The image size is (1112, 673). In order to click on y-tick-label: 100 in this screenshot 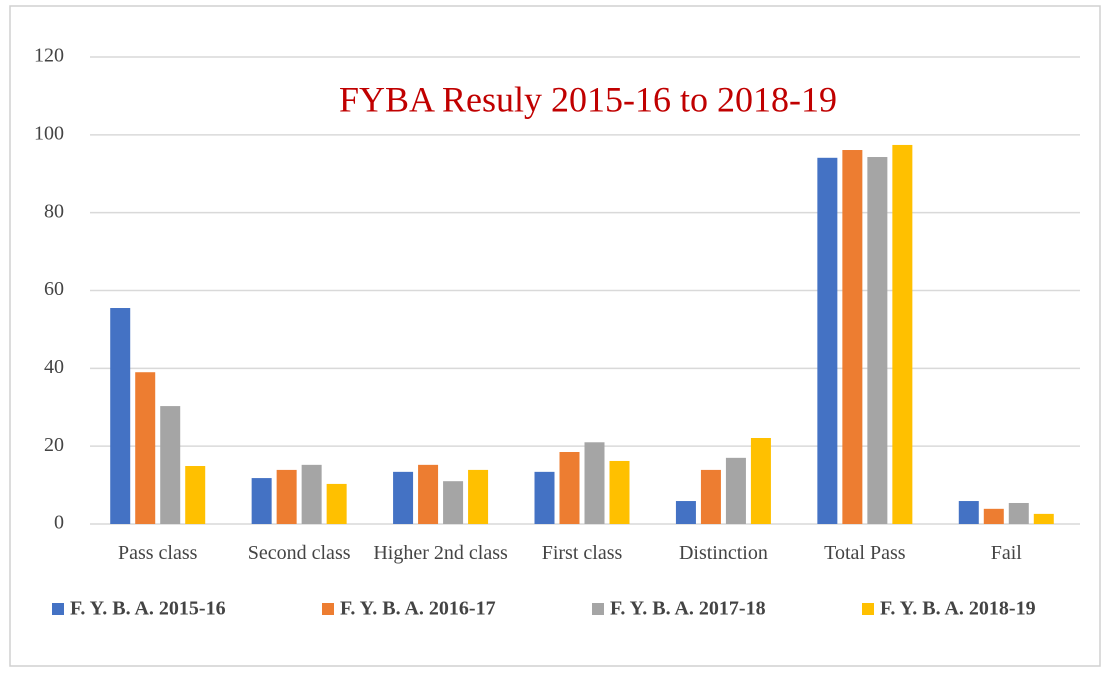, I will do `click(49, 133)`.